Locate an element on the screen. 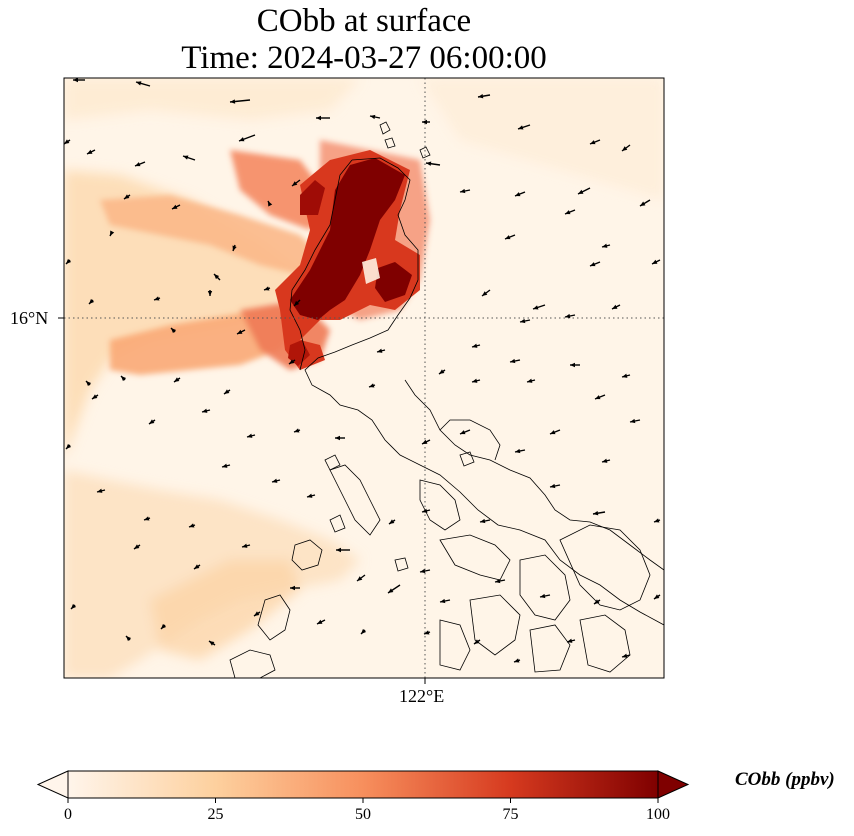 This screenshot has width=854, height=836. colorbar-ticks is located at coordinates (363, 800).